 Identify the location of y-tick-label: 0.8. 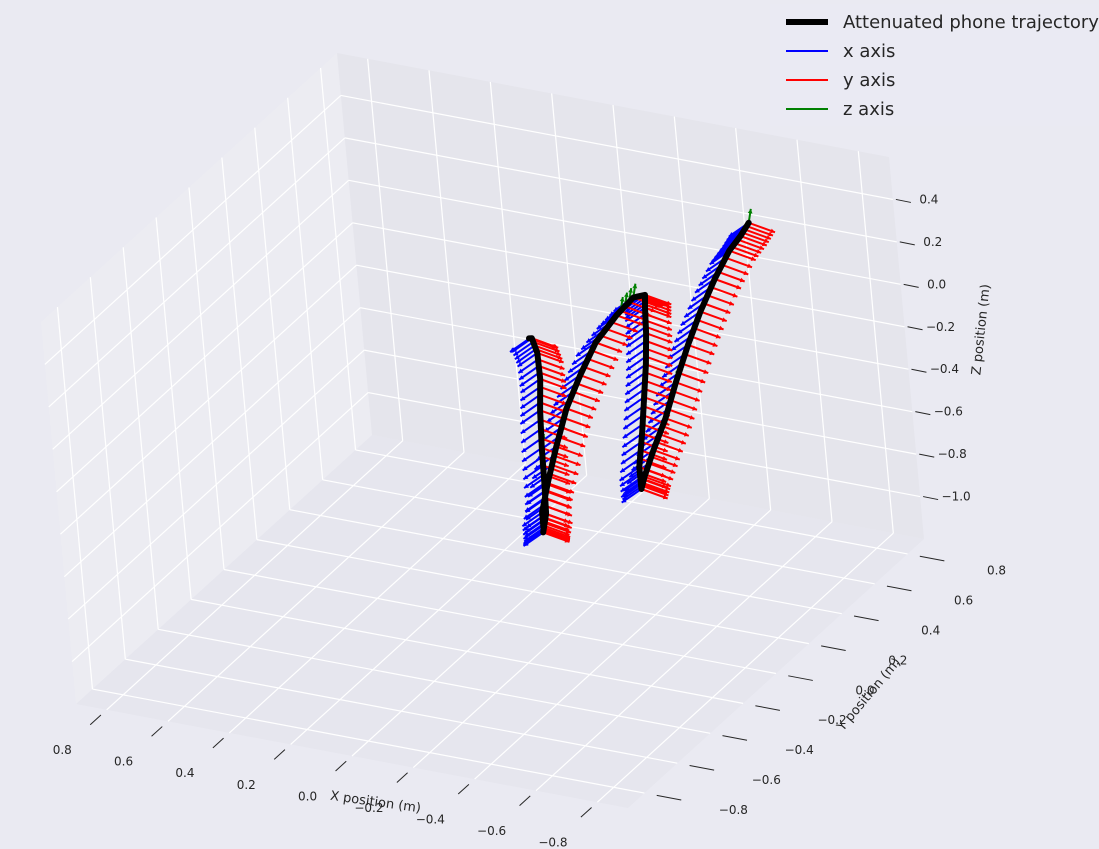
(996, 571).